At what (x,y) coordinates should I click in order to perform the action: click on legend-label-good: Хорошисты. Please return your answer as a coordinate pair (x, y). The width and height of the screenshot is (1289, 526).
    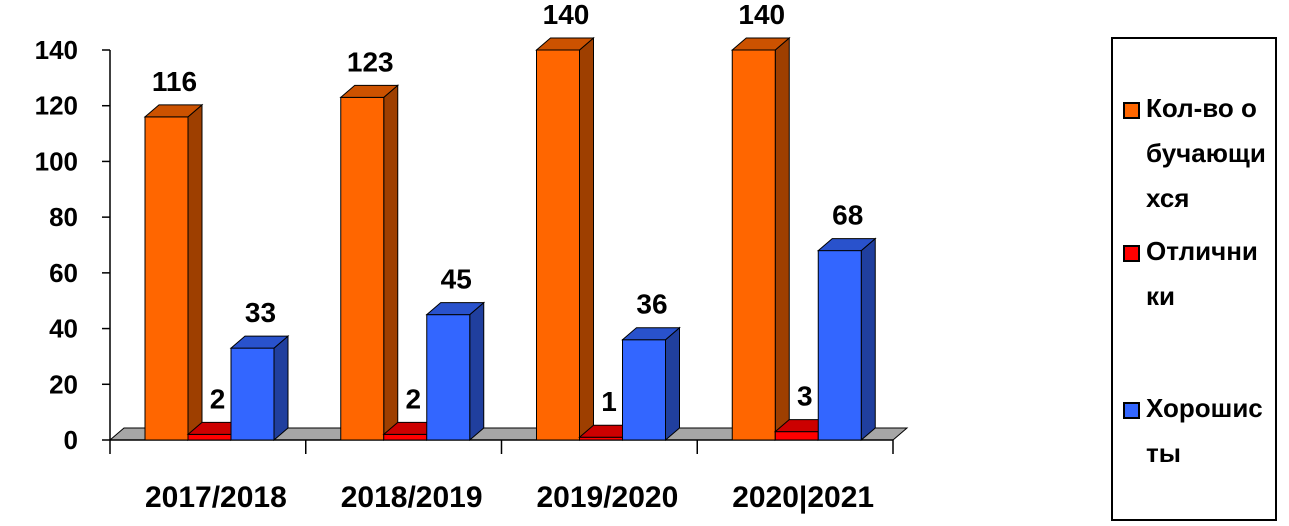
    Looking at the image, I should click on (1204, 430).